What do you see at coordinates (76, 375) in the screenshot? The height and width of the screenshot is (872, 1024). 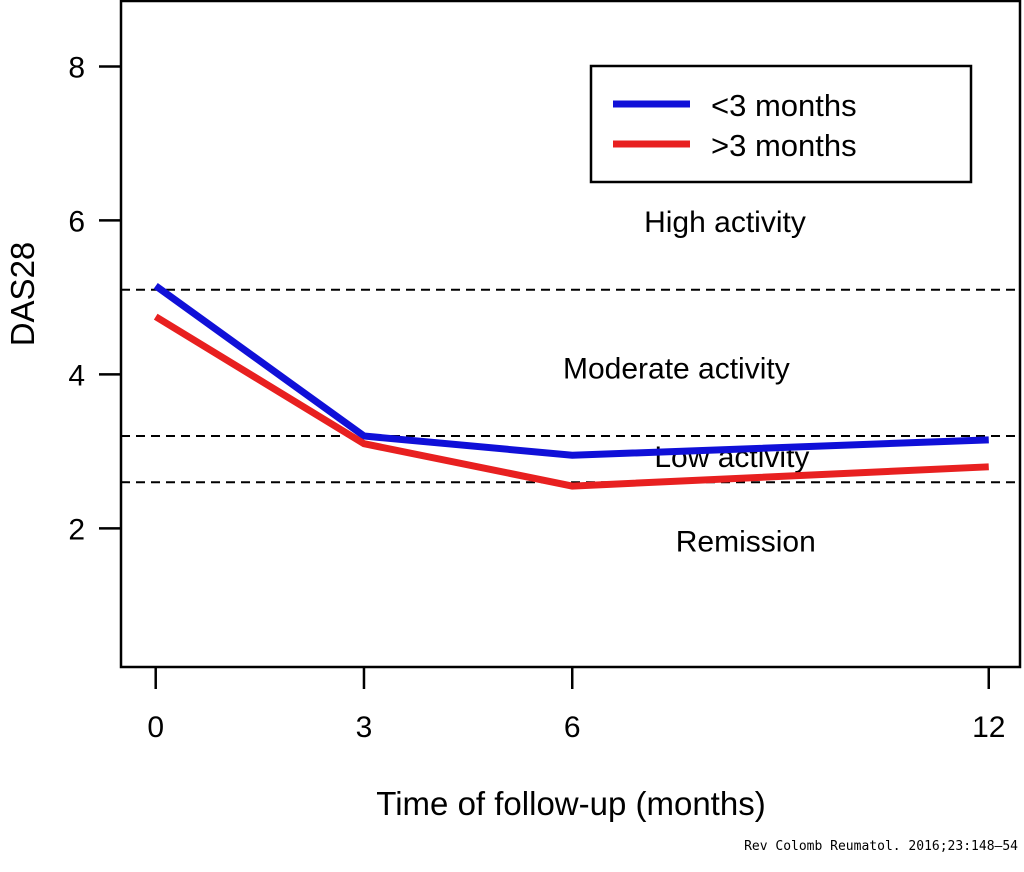 I see `y-tick-label: 4` at bounding box center [76, 375].